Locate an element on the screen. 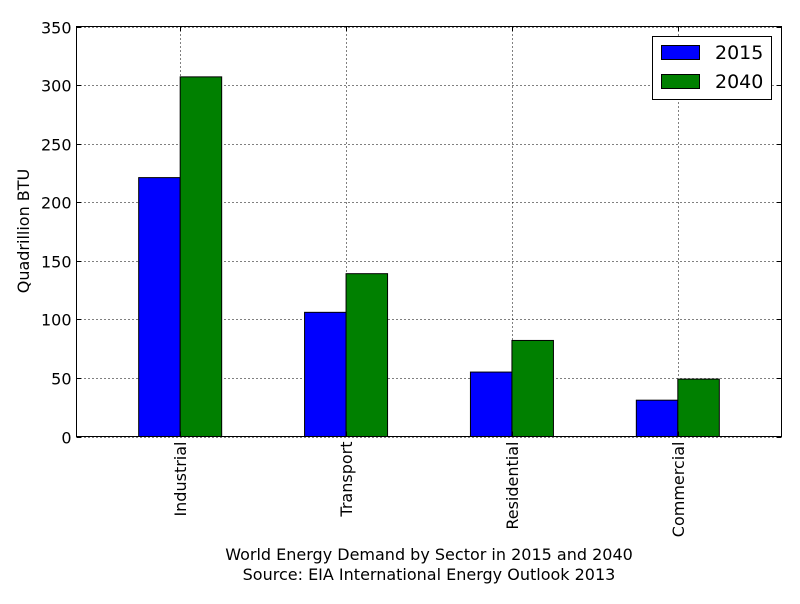 The image size is (800, 604). y-tick-label: 250 is located at coordinates (56, 145).